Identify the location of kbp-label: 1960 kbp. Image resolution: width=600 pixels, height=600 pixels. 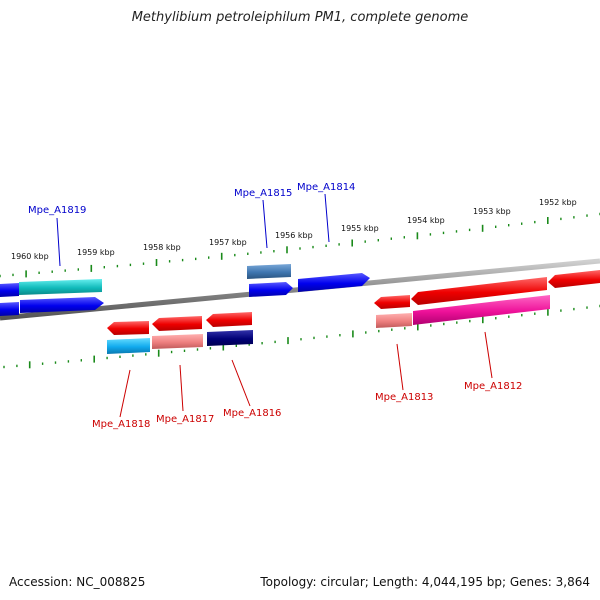
(30, 256).